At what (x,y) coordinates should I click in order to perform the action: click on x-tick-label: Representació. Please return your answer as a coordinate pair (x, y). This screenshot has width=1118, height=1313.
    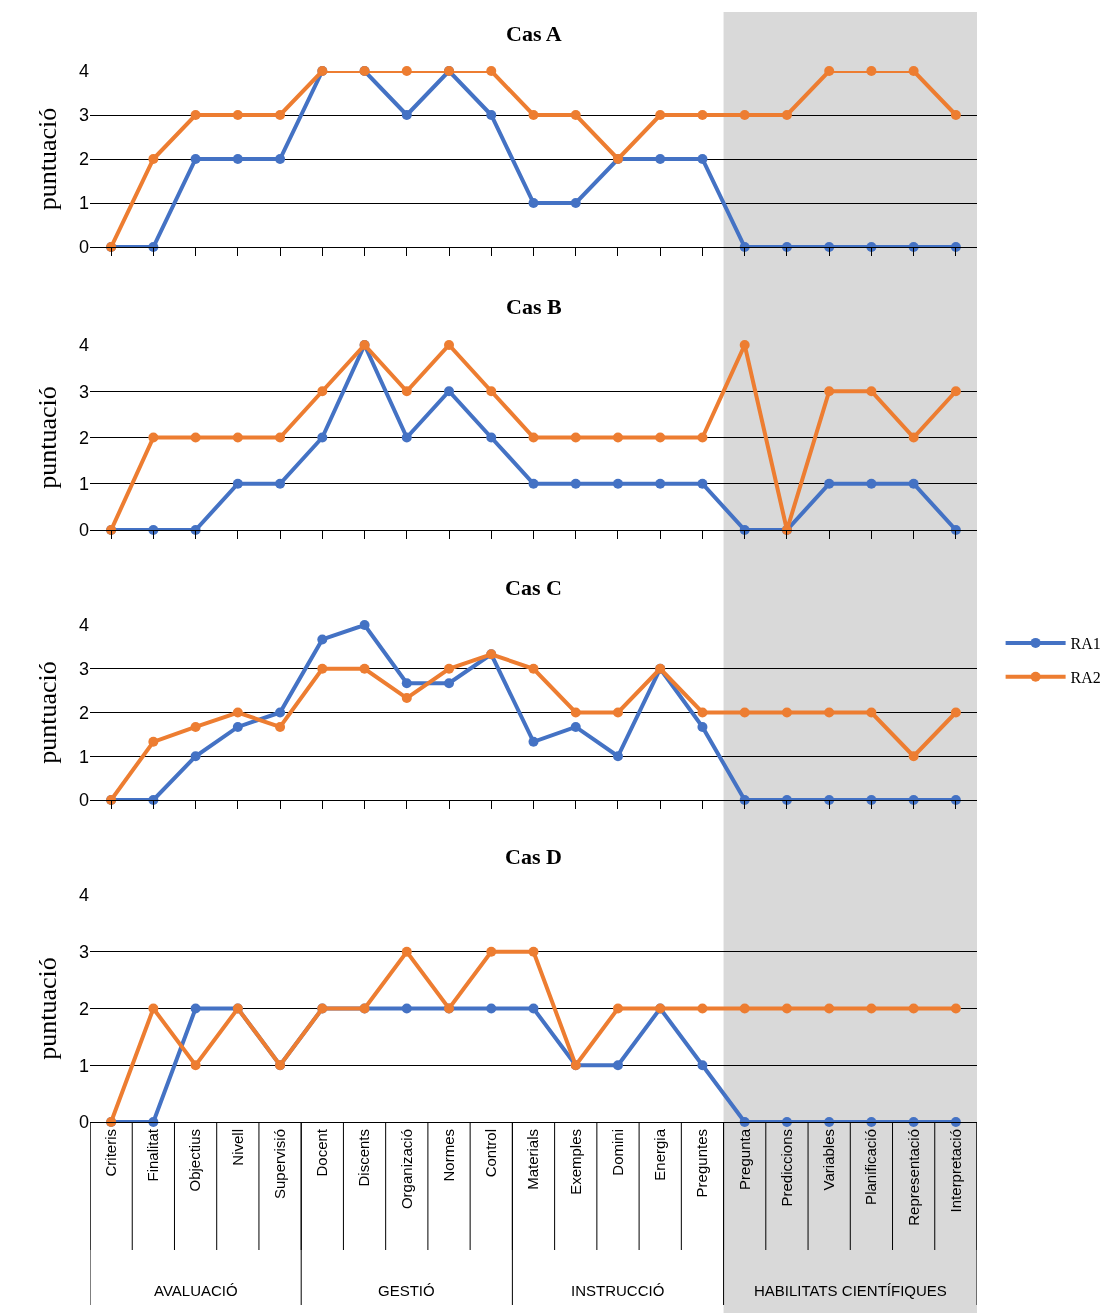
    Looking at the image, I should click on (913, 1177).